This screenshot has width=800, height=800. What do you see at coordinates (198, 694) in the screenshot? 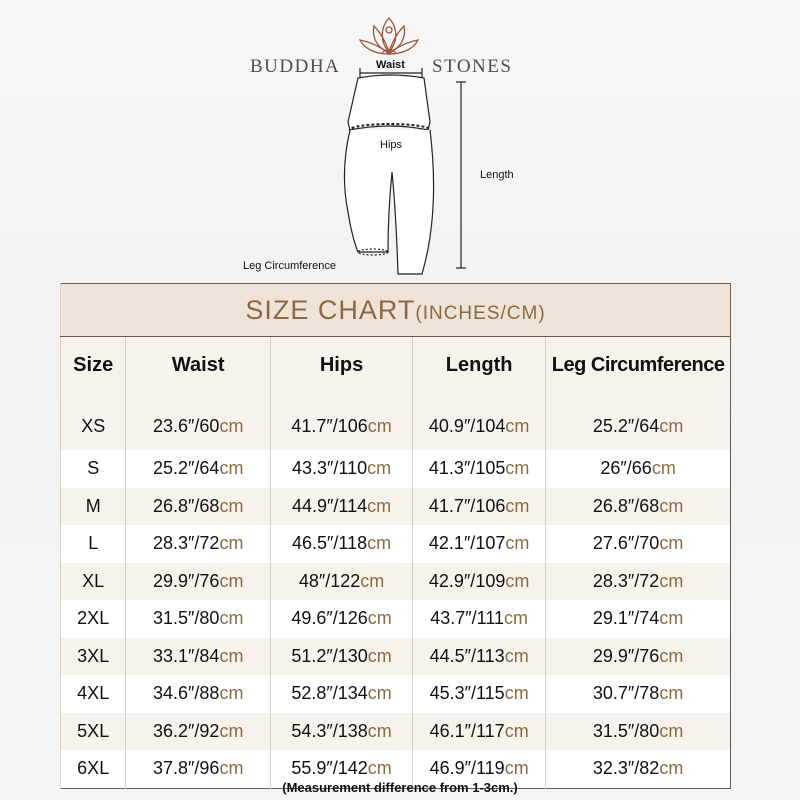
I see `measurement-cell: 34.6″/88cm` at bounding box center [198, 694].